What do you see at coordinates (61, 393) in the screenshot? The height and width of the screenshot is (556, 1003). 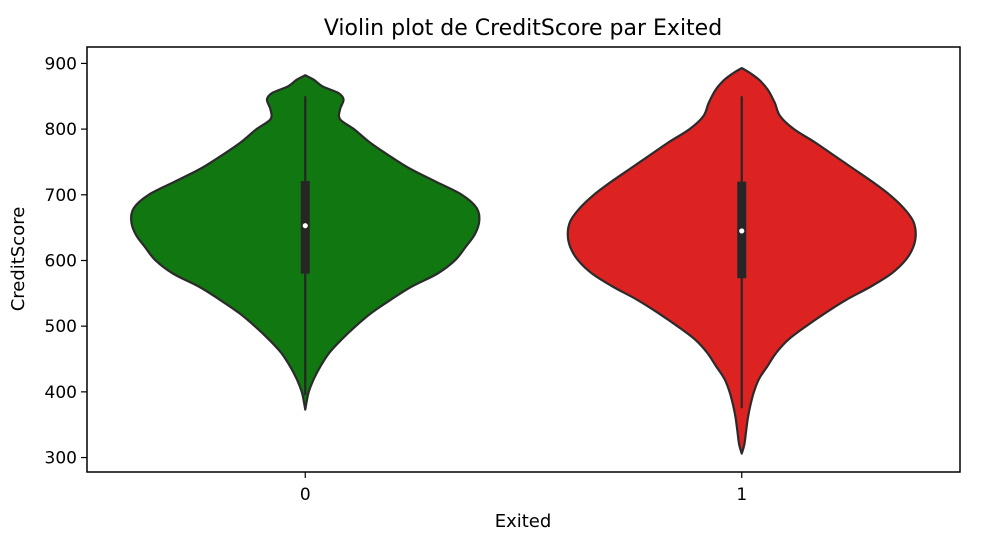 I see `y-tick-label: 400` at bounding box center [61, 393].